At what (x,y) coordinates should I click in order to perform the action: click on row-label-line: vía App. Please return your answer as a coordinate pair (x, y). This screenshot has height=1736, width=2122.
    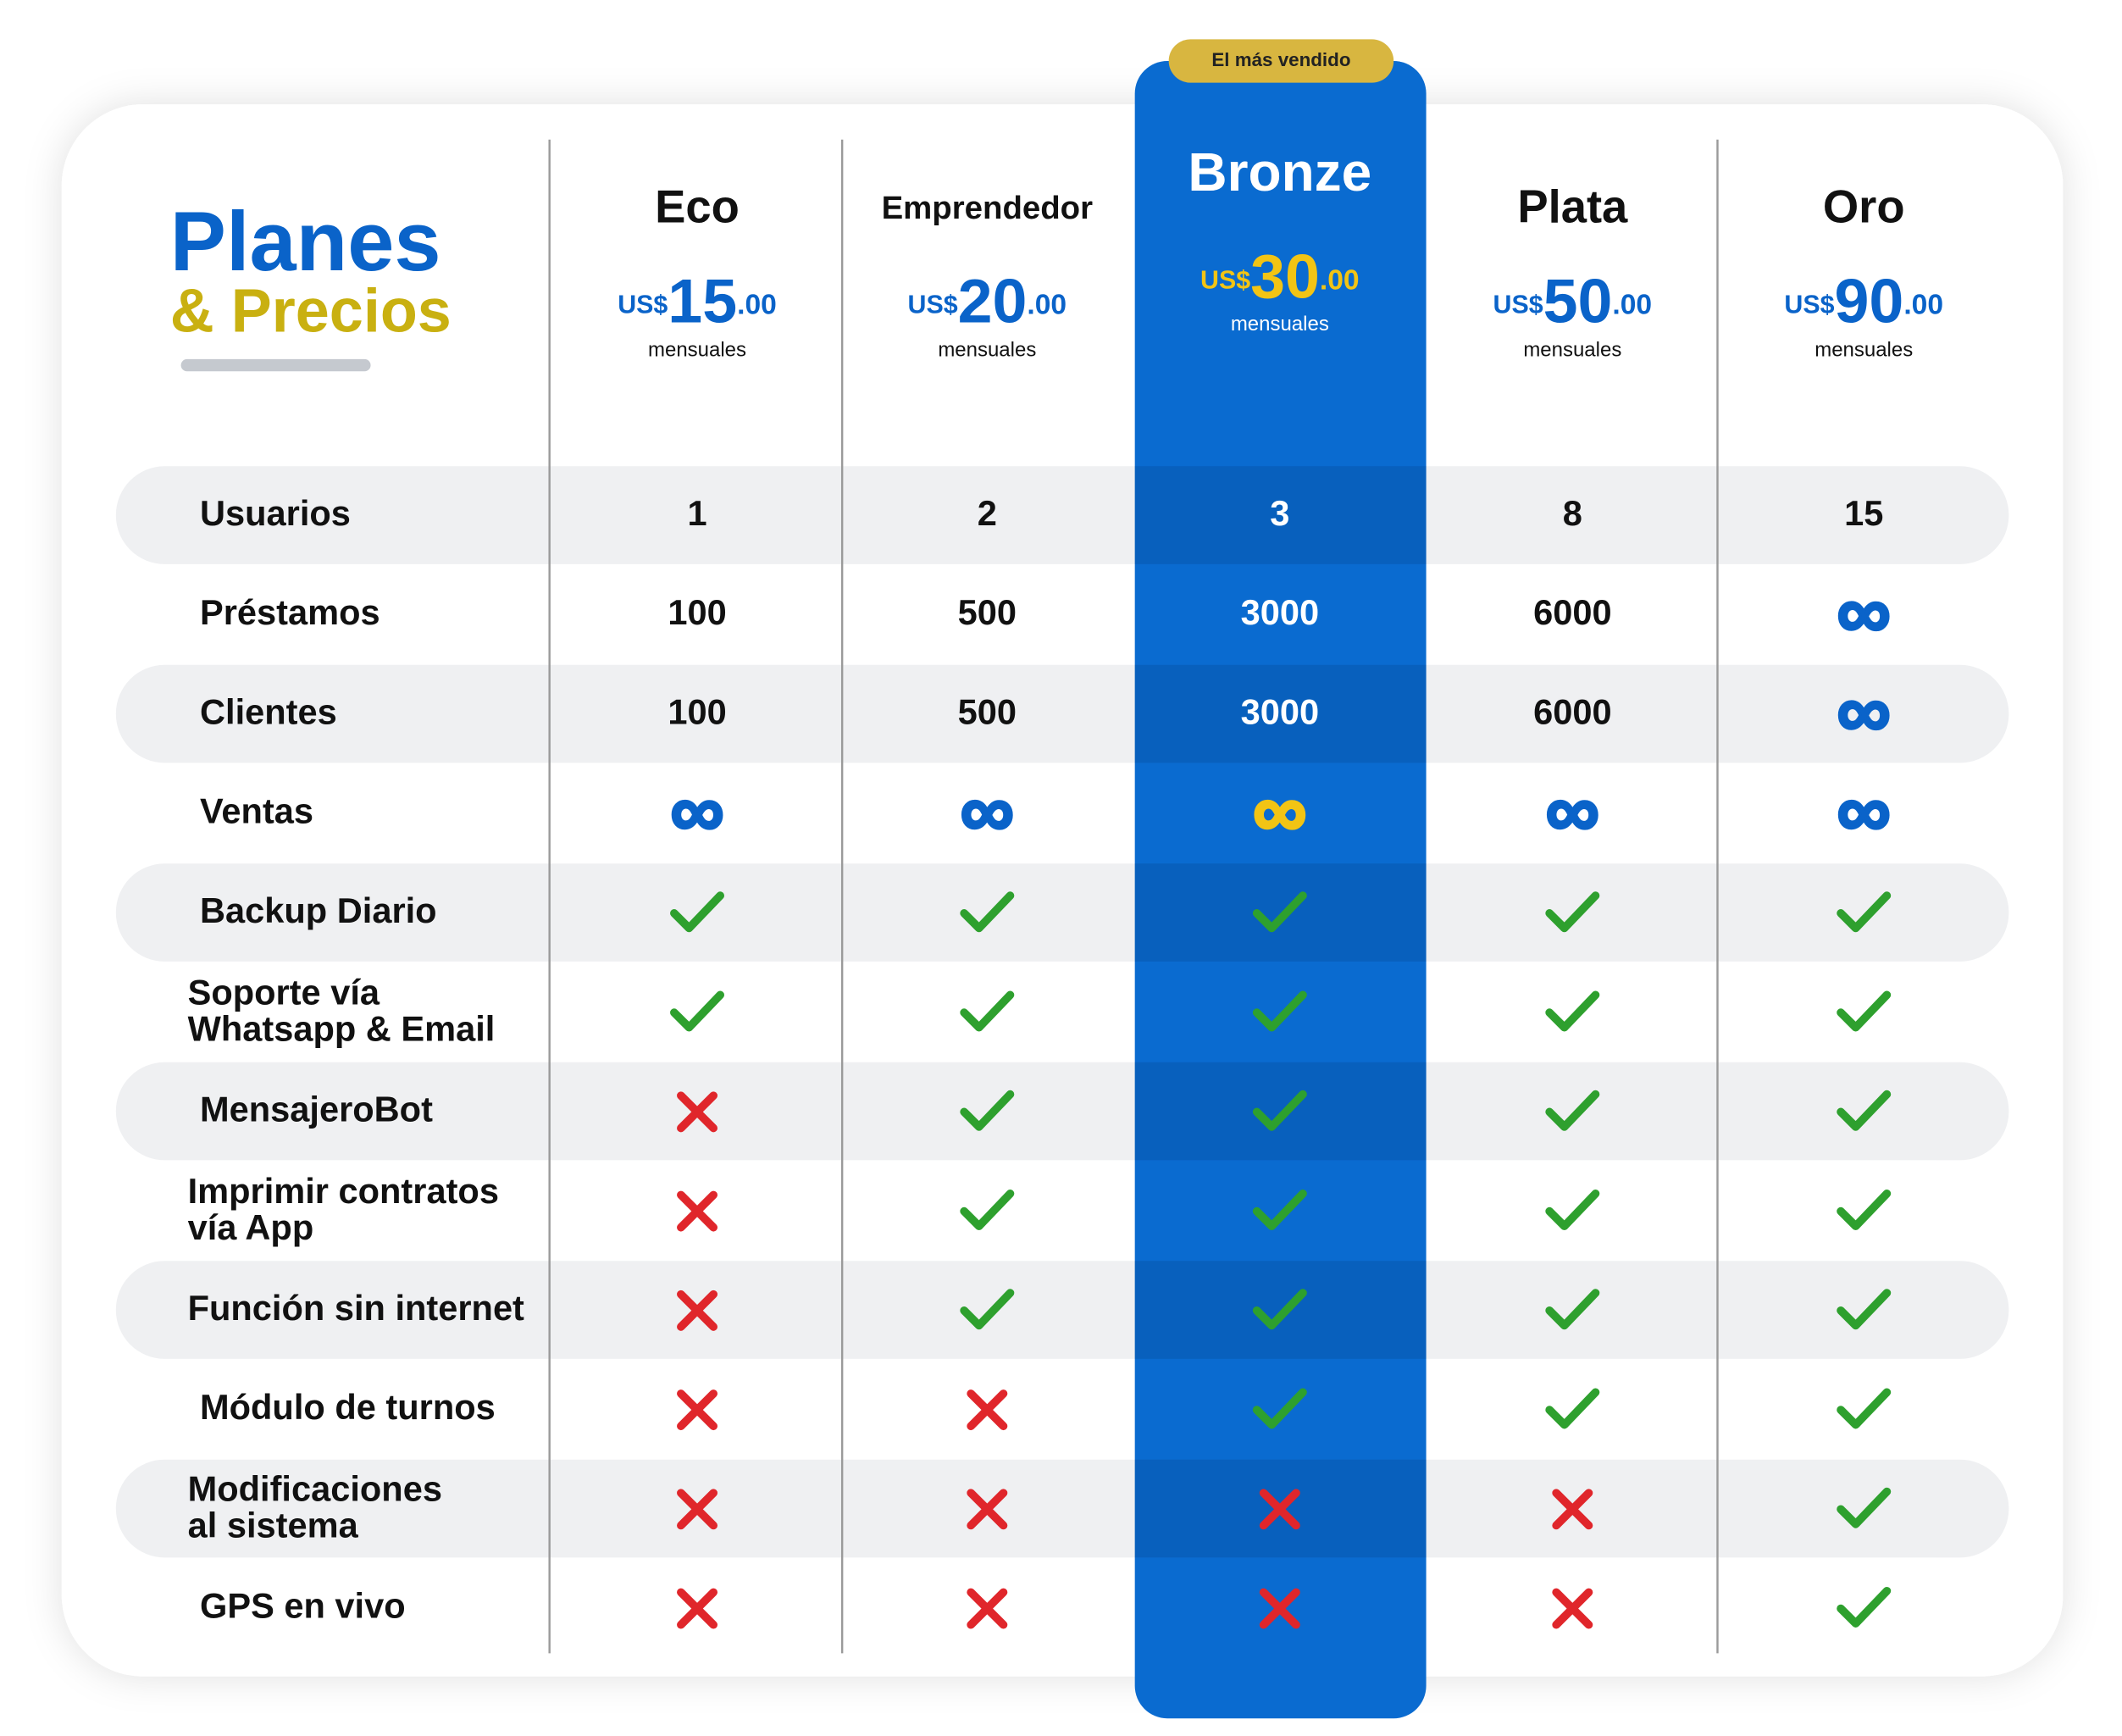
    Looking at the image, I should click on (251, 1227).